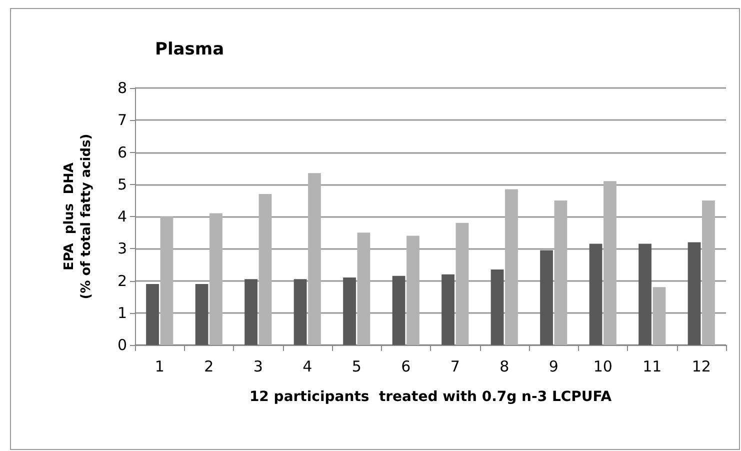 This screenshot has width=741, height=451. Describe the element at coordinates (122, 120) in the screenshot. I see `y-tick-label: 7` at that location.